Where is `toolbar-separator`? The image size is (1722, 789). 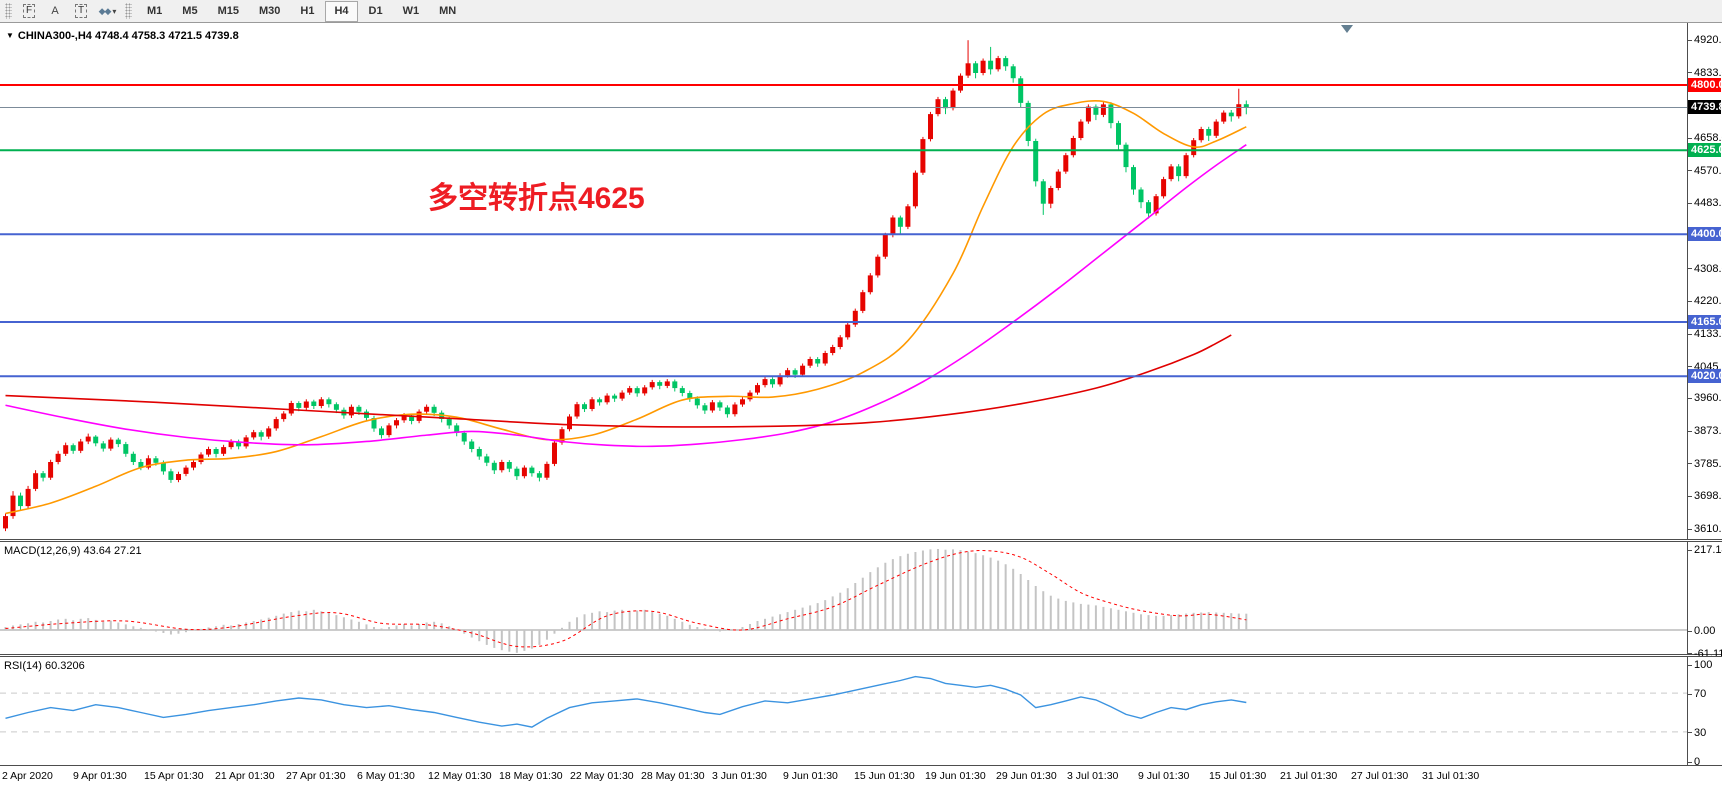 toolbar-separator is located at coordinates (128, 11).